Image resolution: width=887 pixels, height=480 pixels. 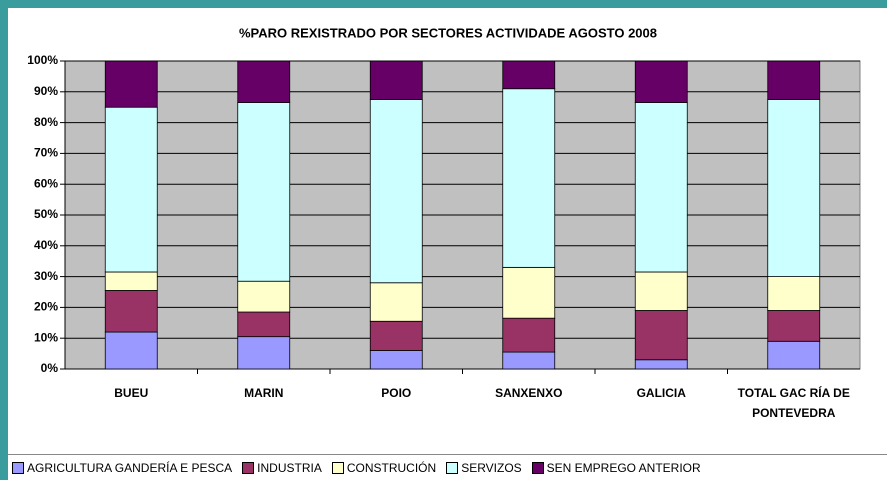 What do you see at coordinates (391, 468) in the screenshot?
I see `legend-label: CONSTRUCIÓN` at bounding box center [391, 468].